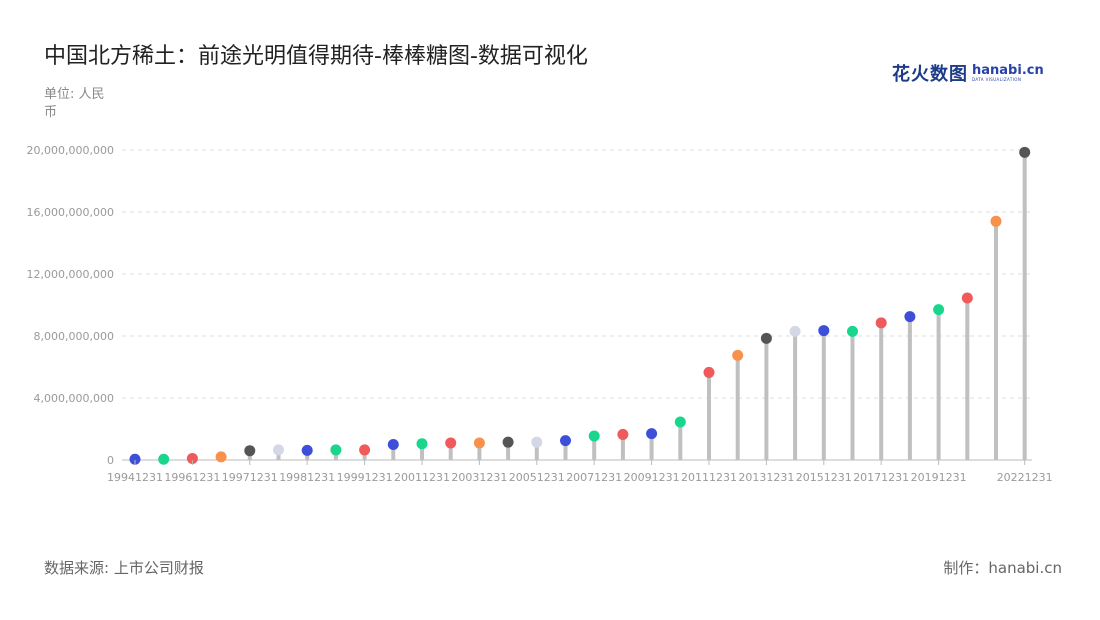 The image size is (1100, 620). Describe the element at coordinates (1025, 477) in the screenshot. I see `x-tick-label: 20221231` at that location.